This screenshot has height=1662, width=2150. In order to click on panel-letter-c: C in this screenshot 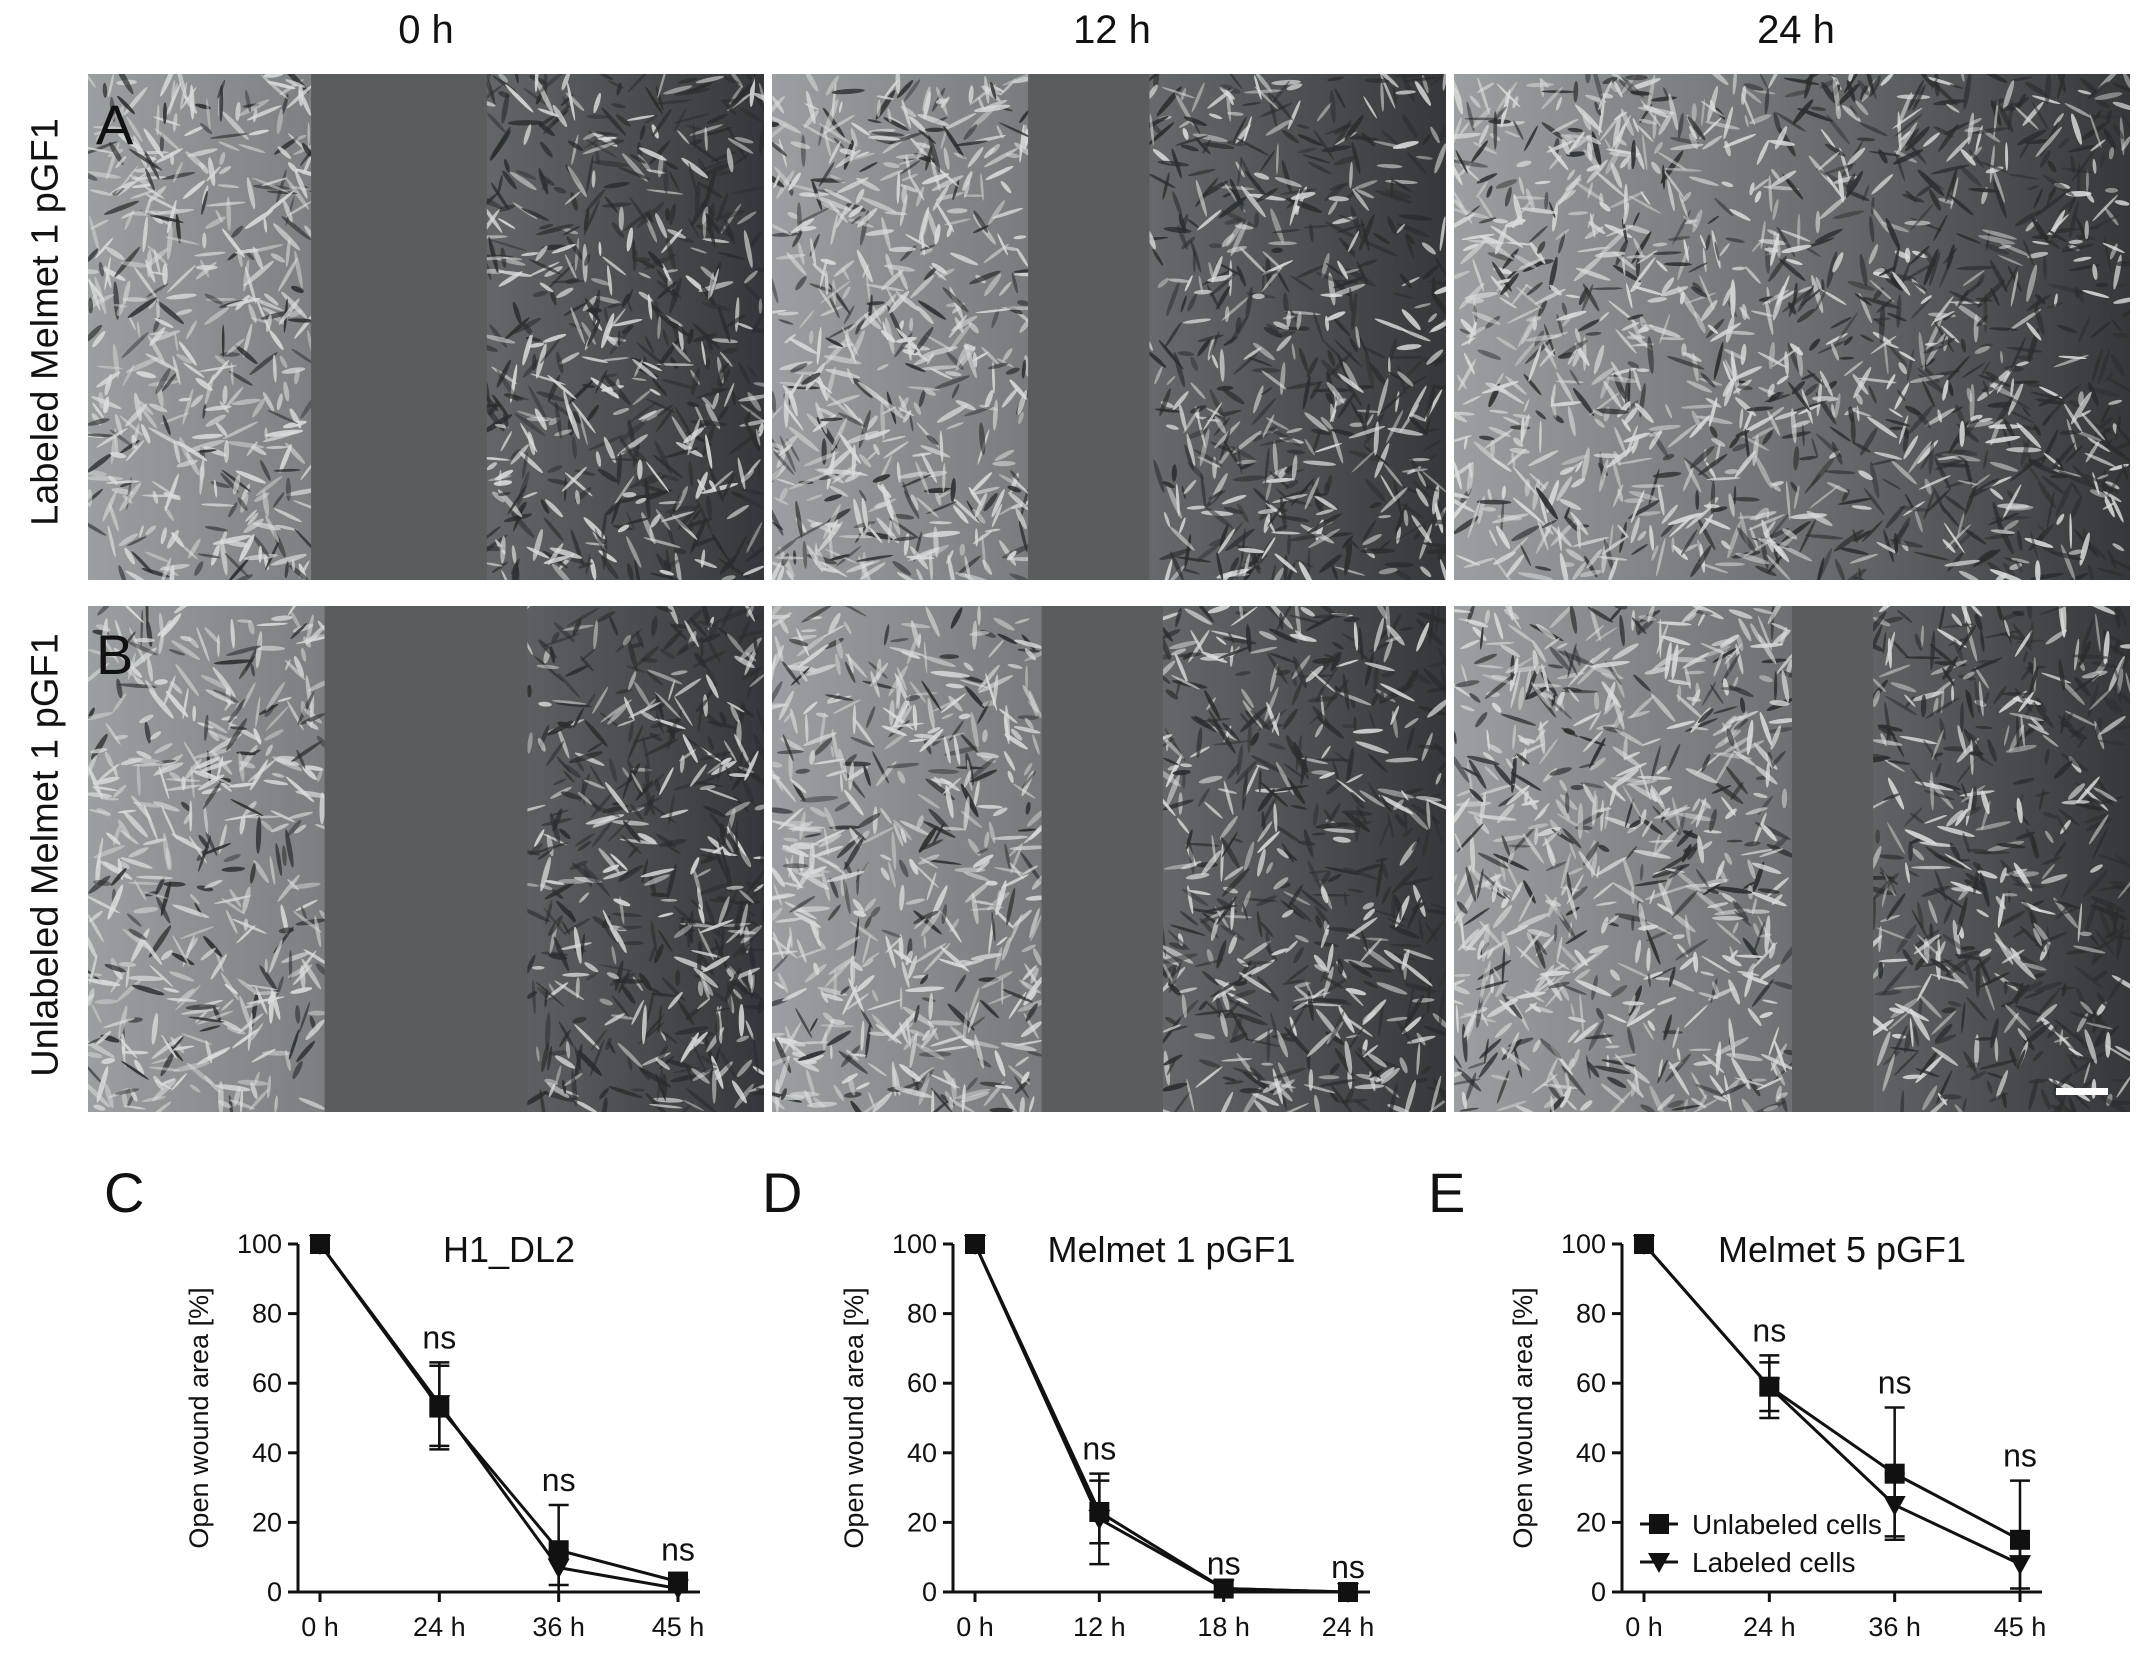, I will do `click(124, 1192)`.